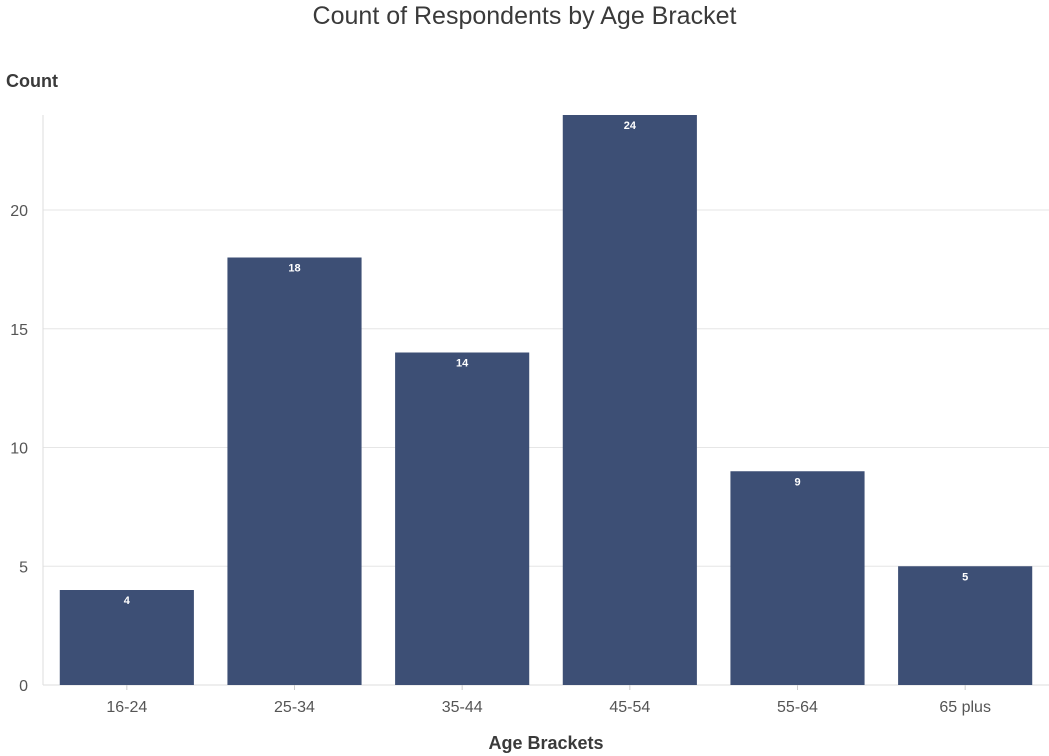 This screenshot has width=1049, height=756. Describe the element at coordinates (630, 126) in the screenshot. I see `bar-value-label: 24` at that location.